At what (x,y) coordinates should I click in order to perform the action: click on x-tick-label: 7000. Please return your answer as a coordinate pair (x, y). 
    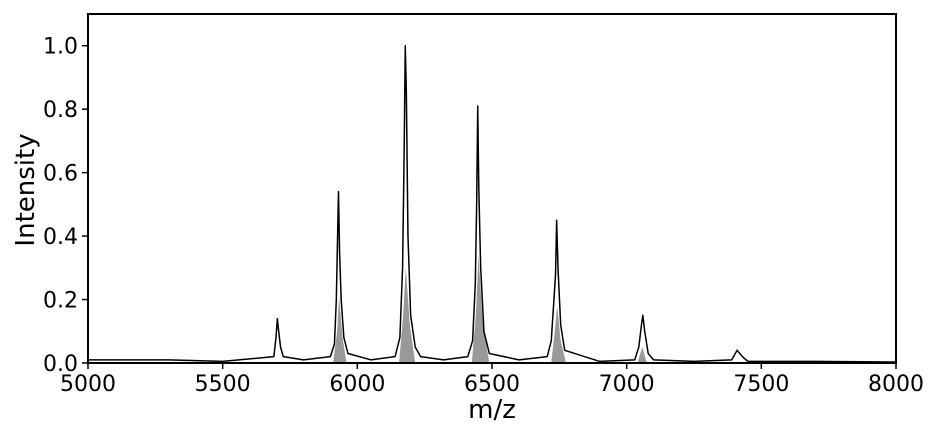
    Looking at the image, I should click on (627, 384).